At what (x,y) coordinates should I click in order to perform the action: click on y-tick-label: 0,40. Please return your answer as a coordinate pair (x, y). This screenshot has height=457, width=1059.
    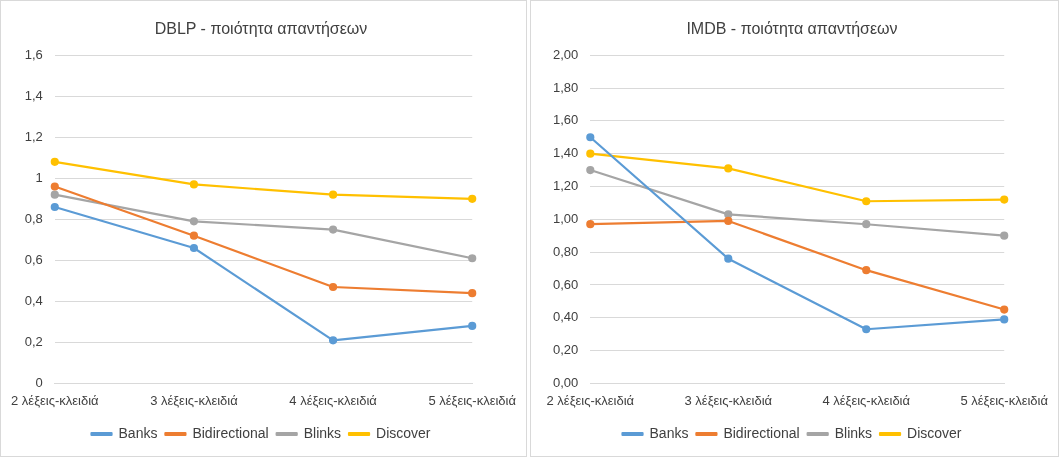
    Looking at the image, I should click on (565, 317).